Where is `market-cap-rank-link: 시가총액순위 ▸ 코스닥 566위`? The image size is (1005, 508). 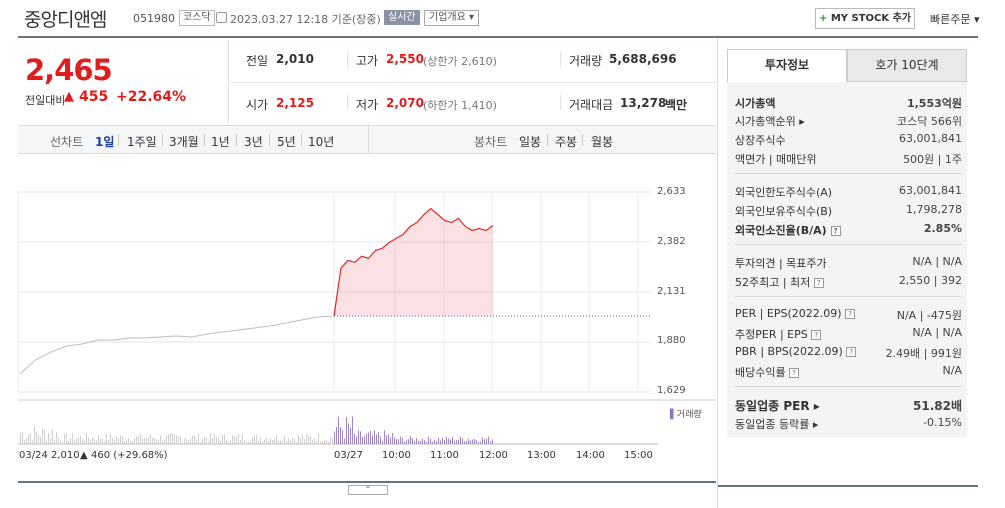
market-cap-rank-link: 시가총액순위 ▸ 코스닥 566위 is located at coordinates (848, 121).